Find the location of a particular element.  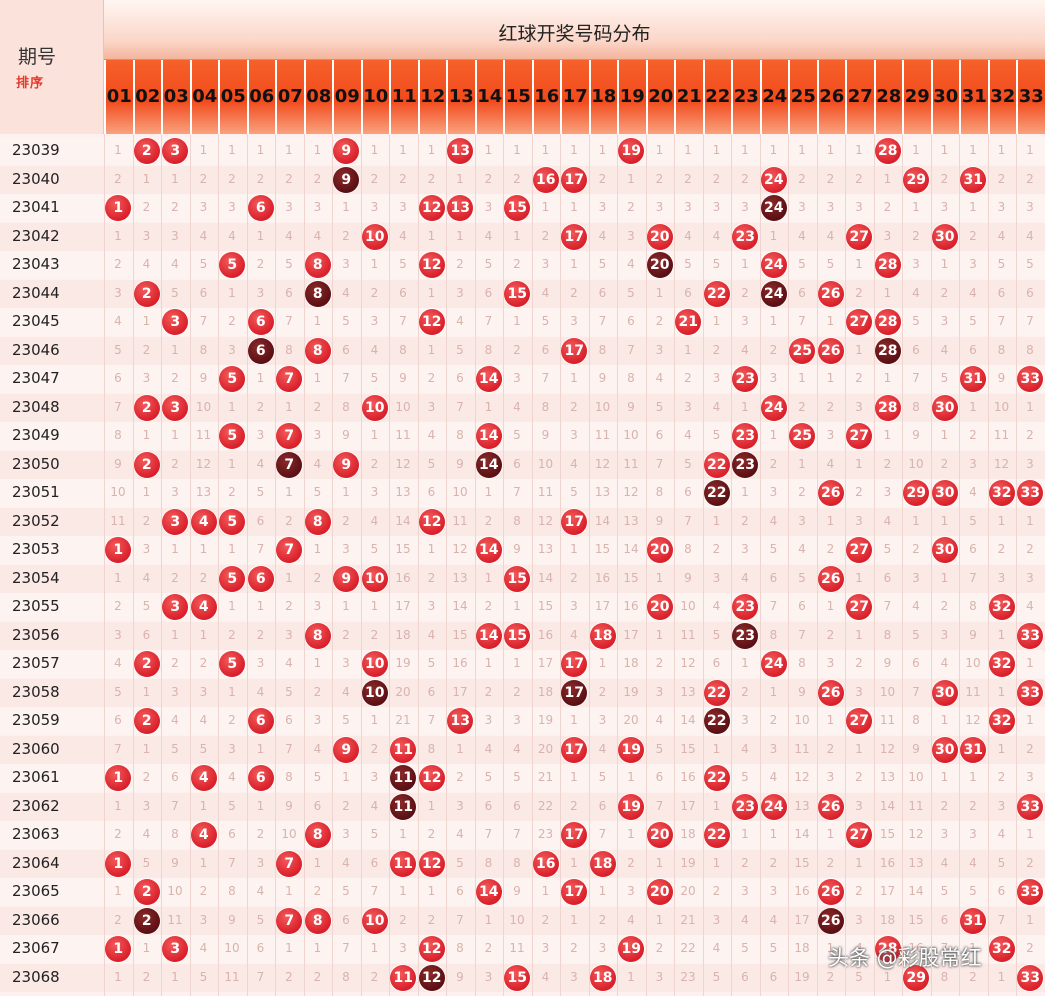

ball-17: 17 is located at coordinates (574, 835).